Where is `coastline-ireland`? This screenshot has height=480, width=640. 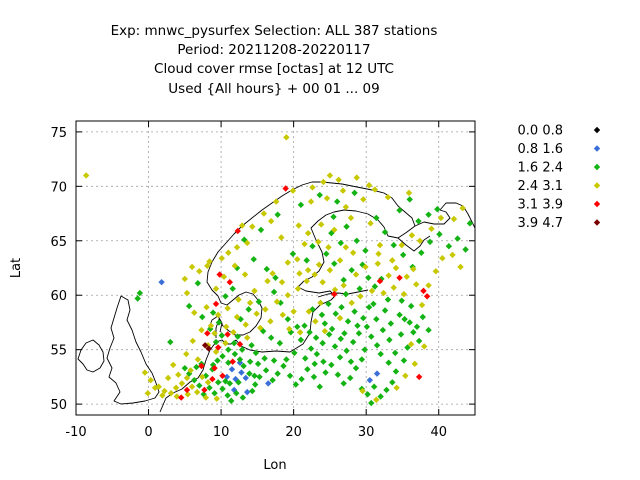 coastline-ireland is located at coordinates (91, 356).